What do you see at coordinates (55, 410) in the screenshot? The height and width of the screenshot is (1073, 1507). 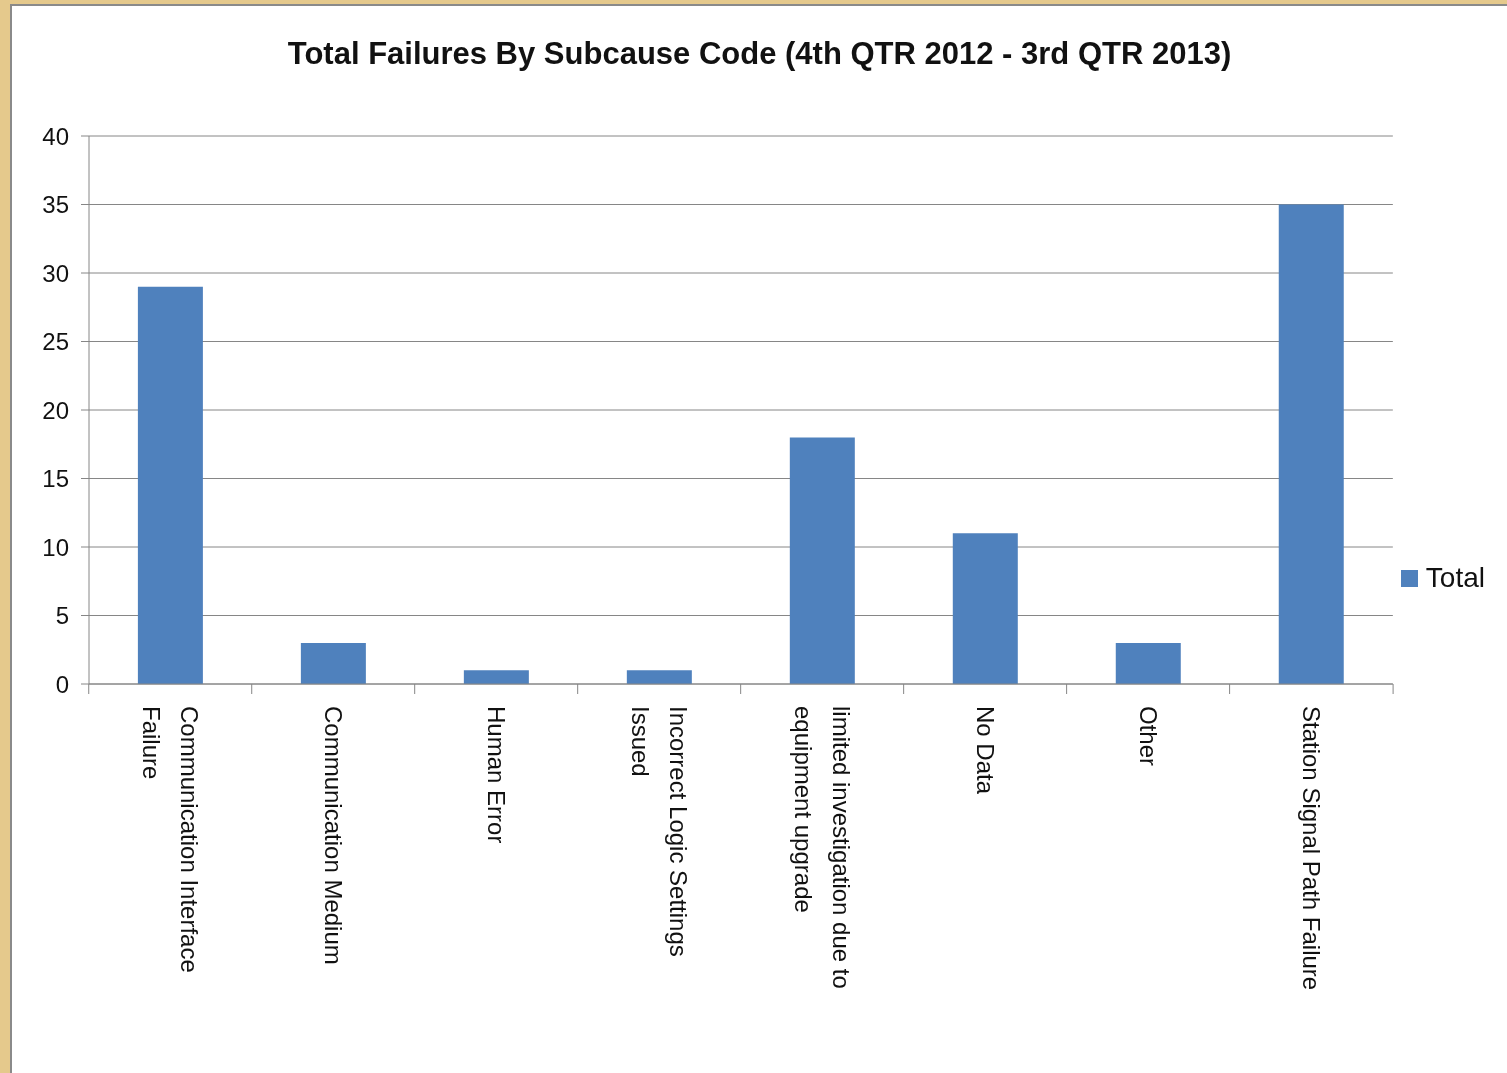 I see `y-tick-label: 20` at bounding box center [55, 410].